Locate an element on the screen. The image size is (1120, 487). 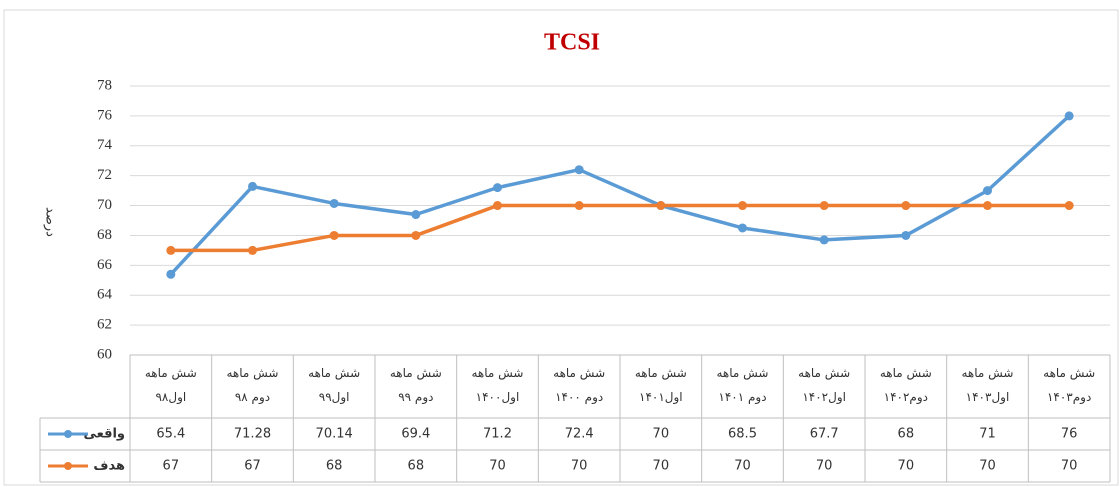
category-cell: شش ماهه اول۹۸ is located at coordinates (170, 385).